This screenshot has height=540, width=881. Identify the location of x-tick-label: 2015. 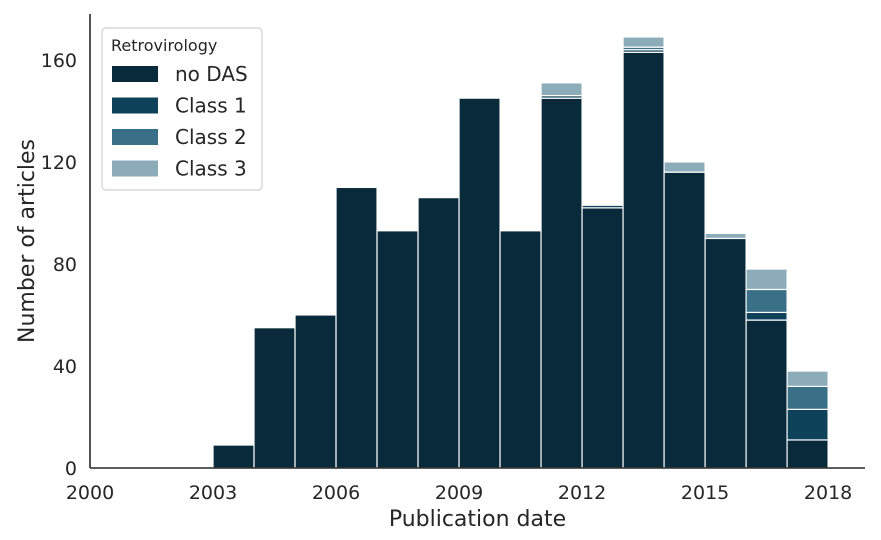
(705, 493).